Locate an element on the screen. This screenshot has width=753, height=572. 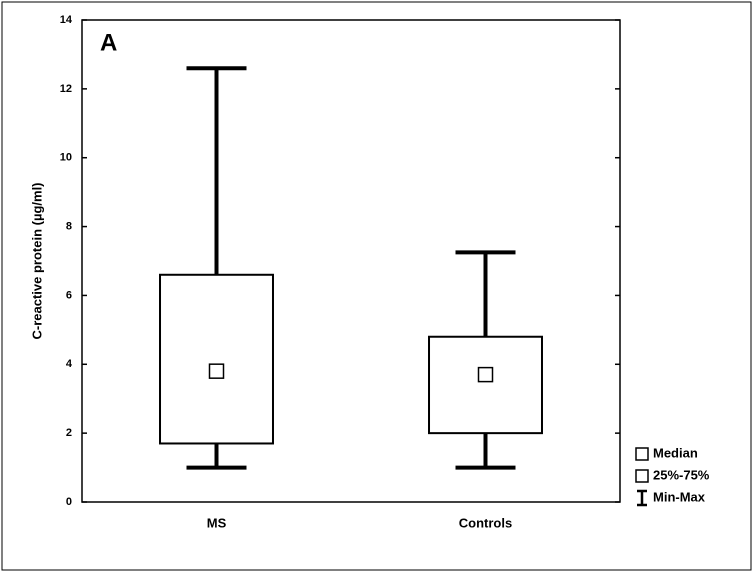
legend-label: Min-Max is located at coordinates (679, 496).